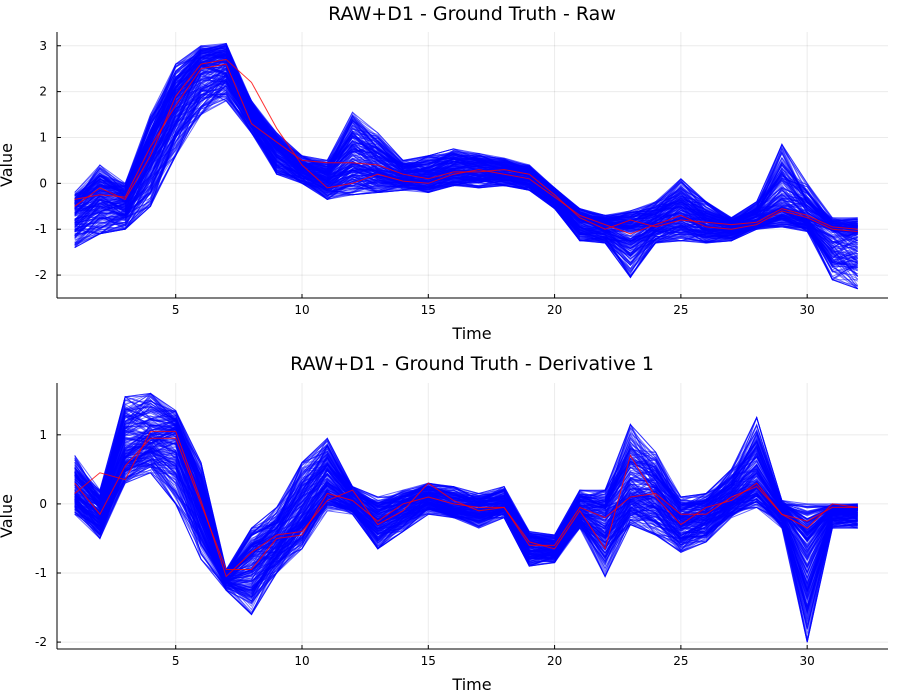  I want to click on y-tick-label: 3, so click(43, 46).